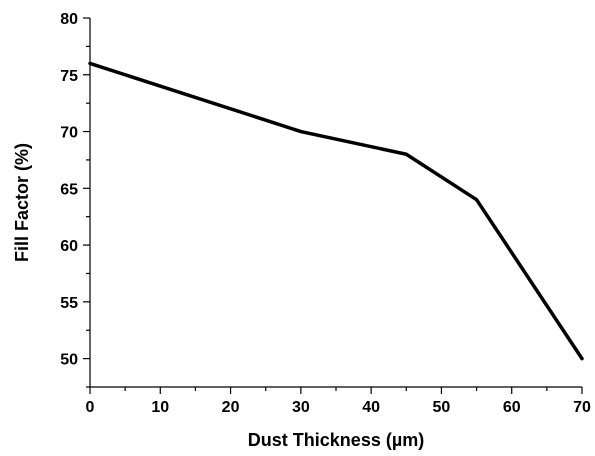  Describe the element at coordinates (69, 76) in the screenshot. I see `y-tick-label: 75` at that location.